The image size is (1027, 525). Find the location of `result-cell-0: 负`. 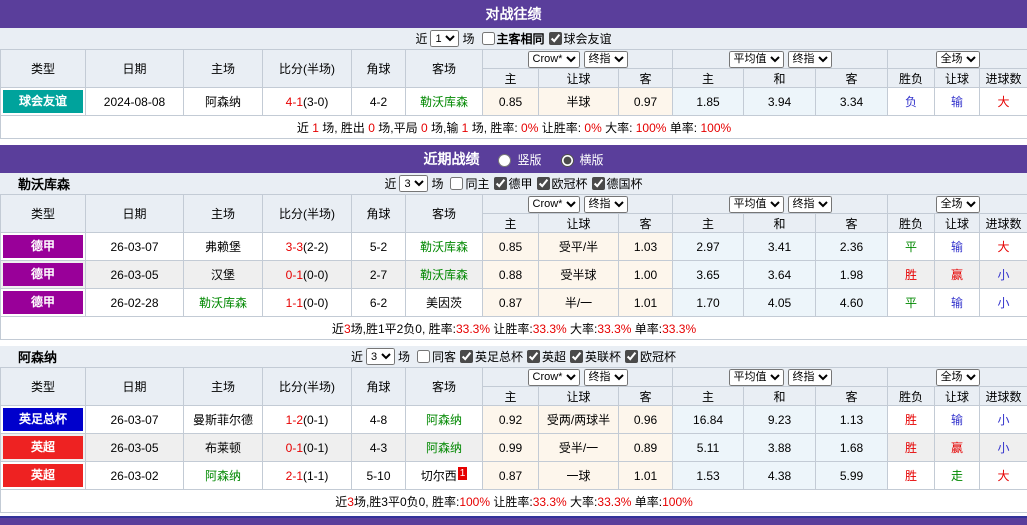

result-cell-0: 负 is located at coordinates (911, 102).